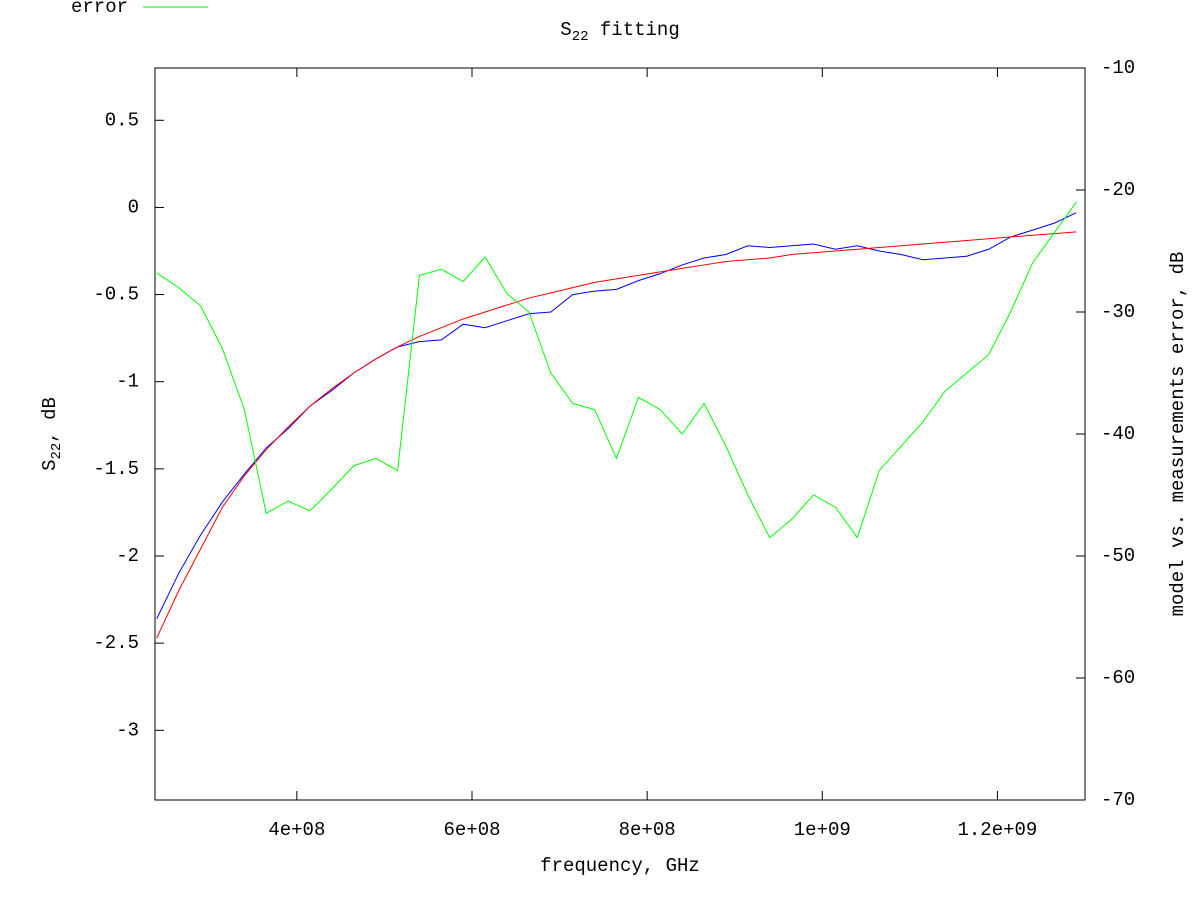 The height and width of the screenshot is (900, 1200). What do you see at coordinates (1118, 190) in the screenshot?
I see `y2-tick-label: -20` at bounding box center [1118, 190].